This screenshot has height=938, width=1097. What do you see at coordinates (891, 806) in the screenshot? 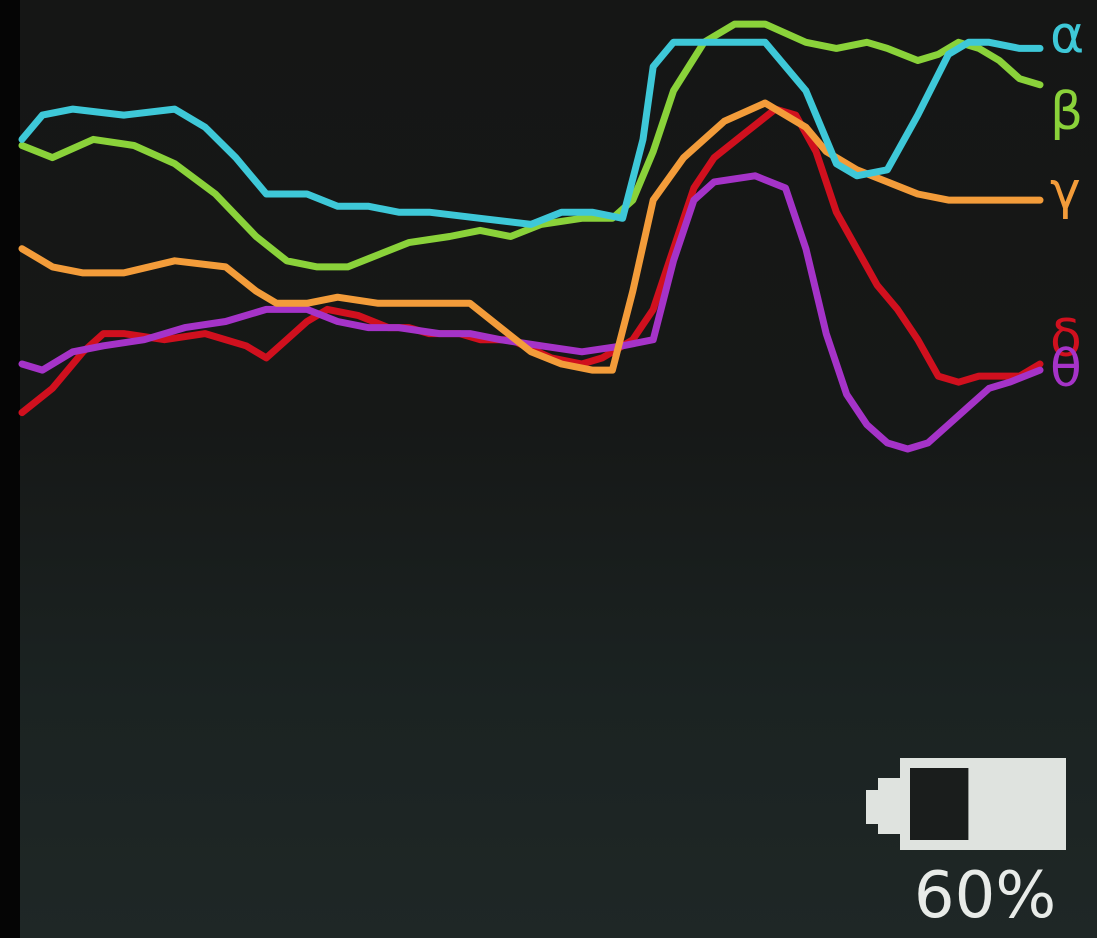
I see `battery-cap` at bounding box center [891, 806].